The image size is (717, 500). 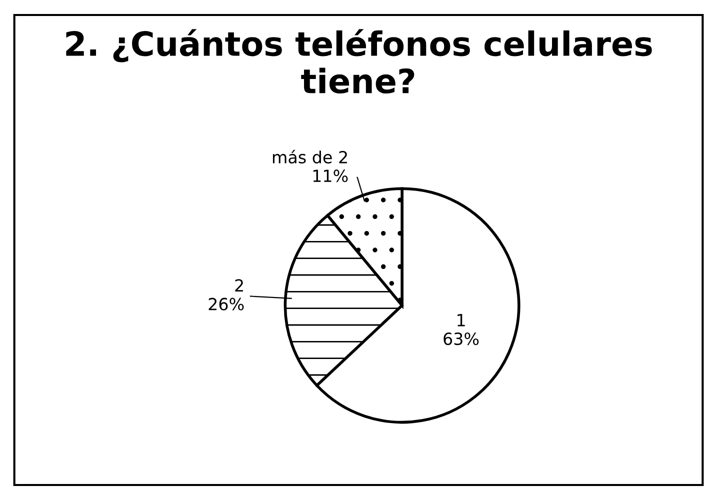 I want to click on chart-title: 2. ¿Cuántos teléfonos celulares tiene?, so click(x=359, y=61).